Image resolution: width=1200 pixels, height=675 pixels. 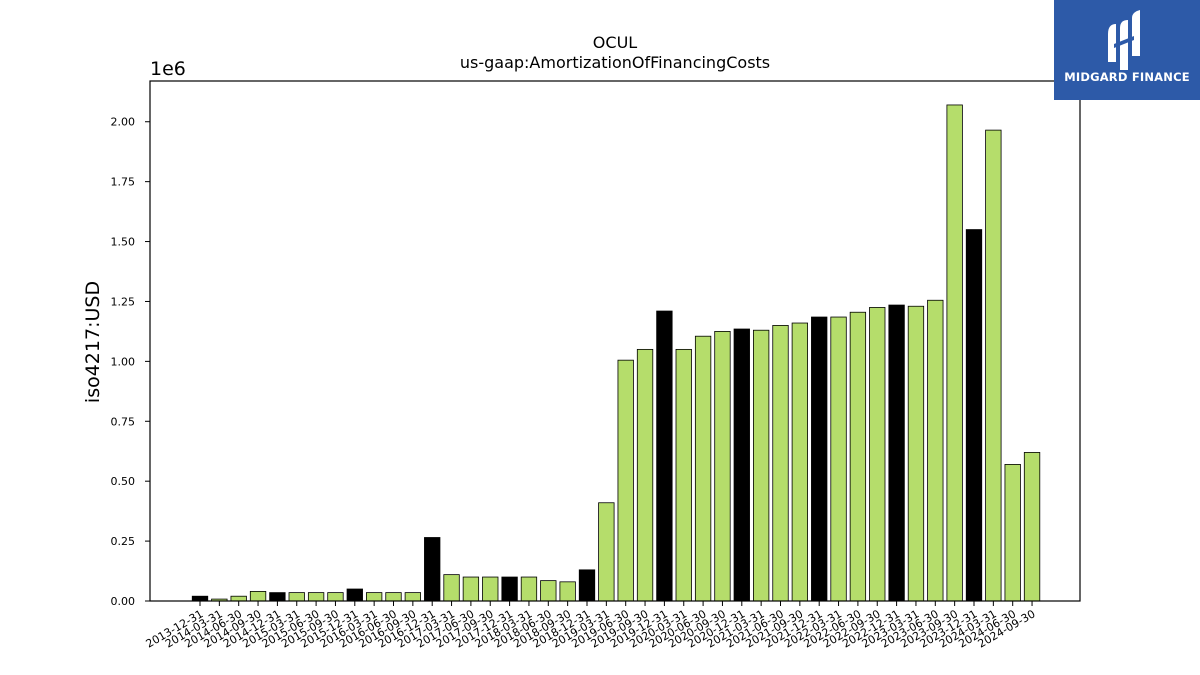 I want to click on y-tick-label: 1.00, so click(x=123, y=361).